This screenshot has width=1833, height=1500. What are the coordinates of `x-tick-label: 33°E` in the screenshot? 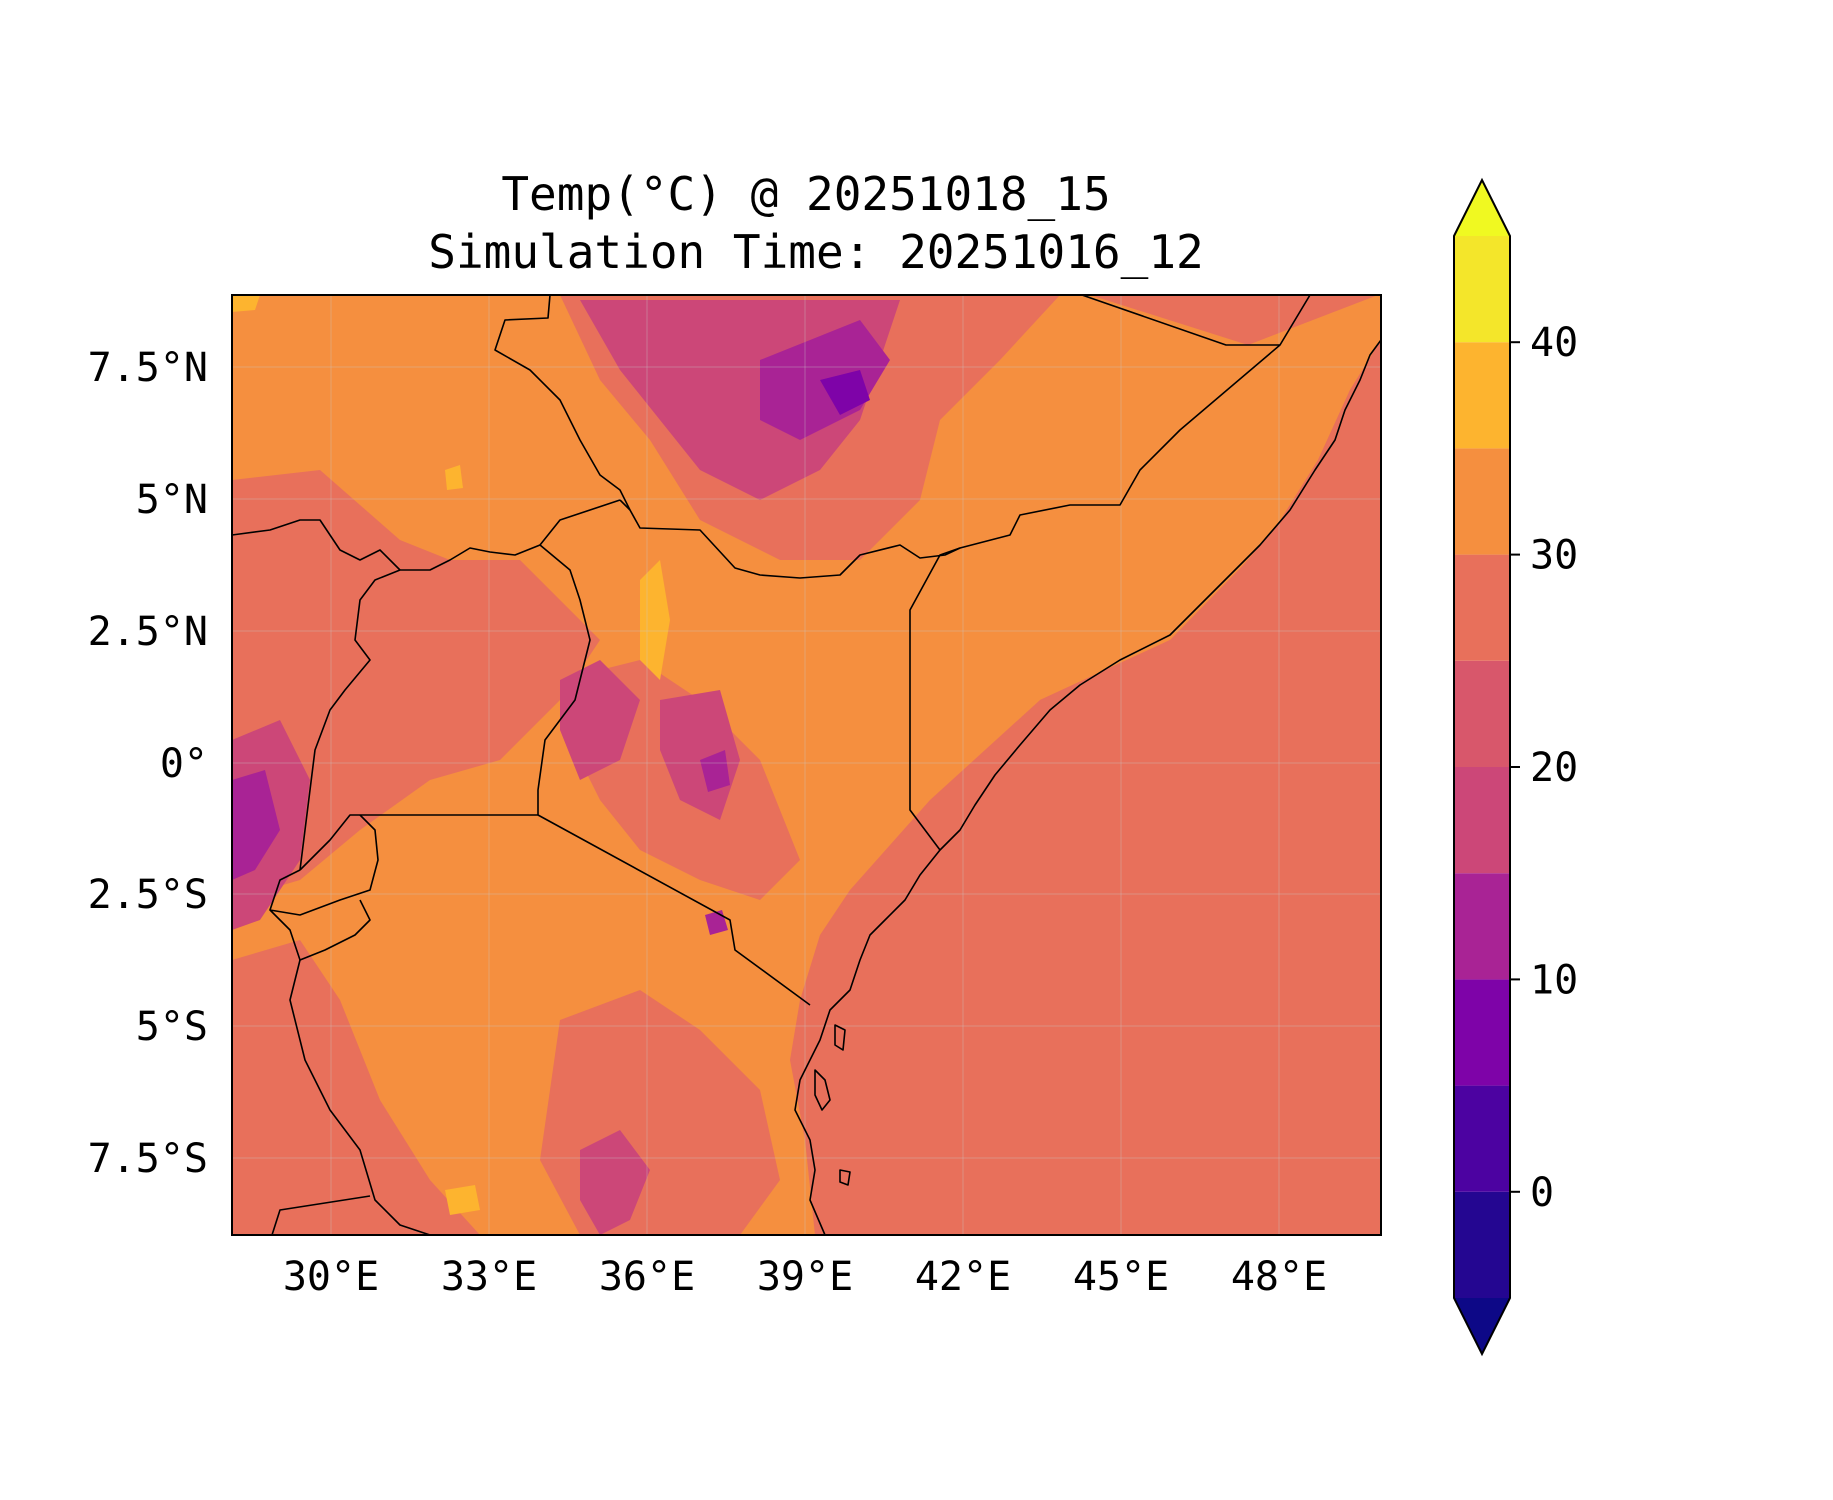 It's located at (489, 1277).